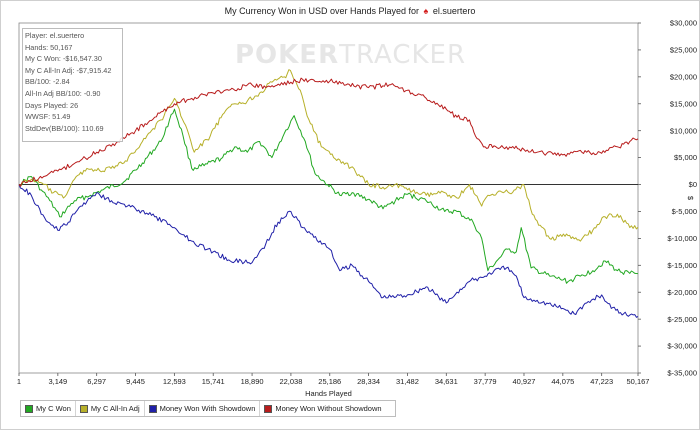 The height and width of the screenshot is (430, 700). Describe the element at coordinates (684, 211) in the screenshot. I see `y-tick-label: $-5,000` at that location.